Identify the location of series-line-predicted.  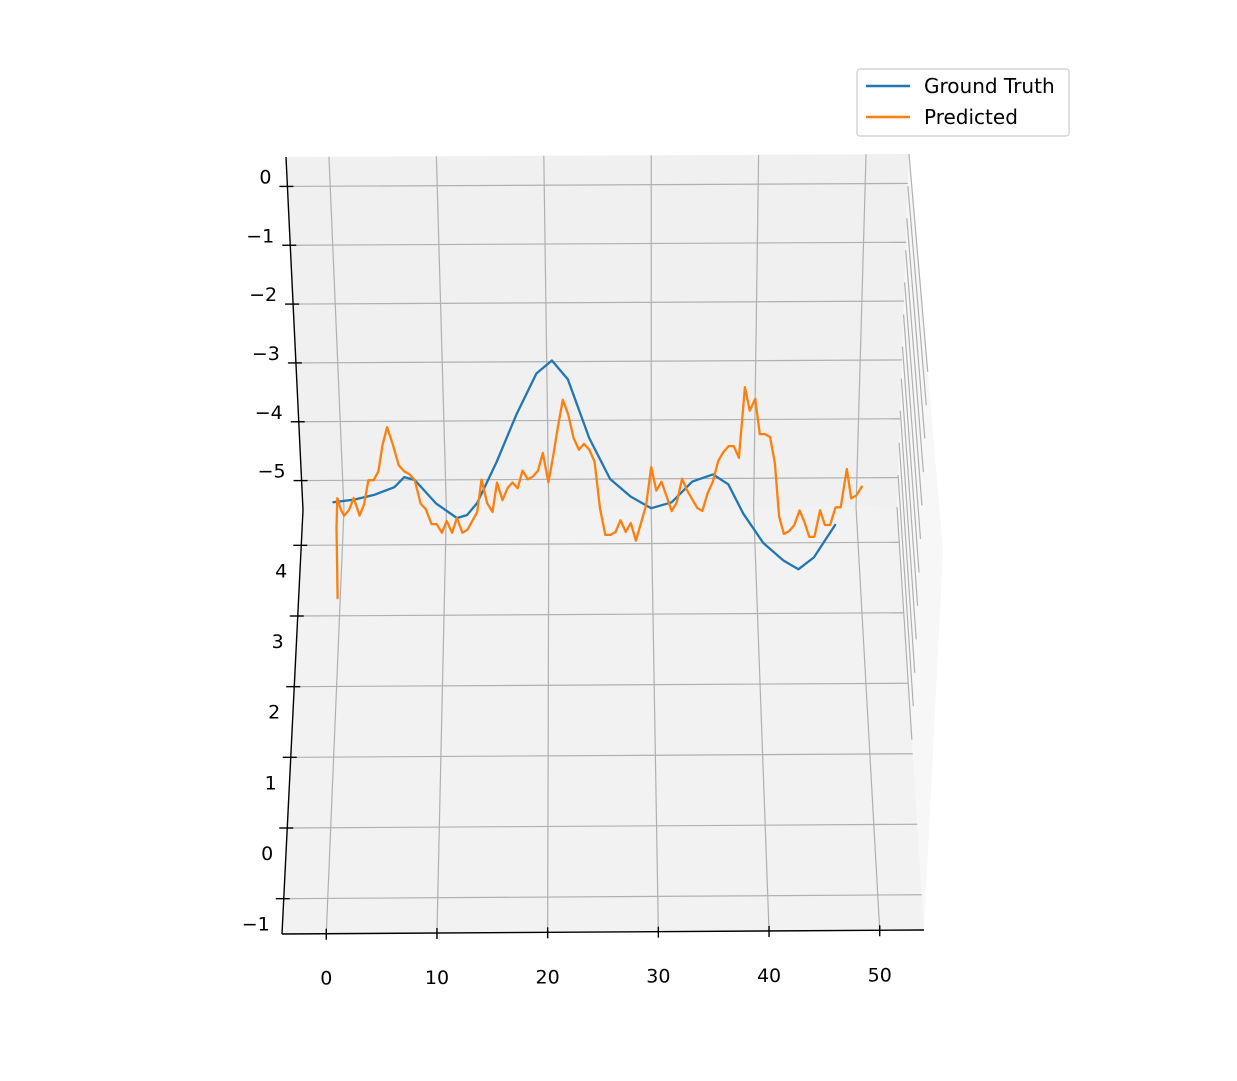
(599, 493).